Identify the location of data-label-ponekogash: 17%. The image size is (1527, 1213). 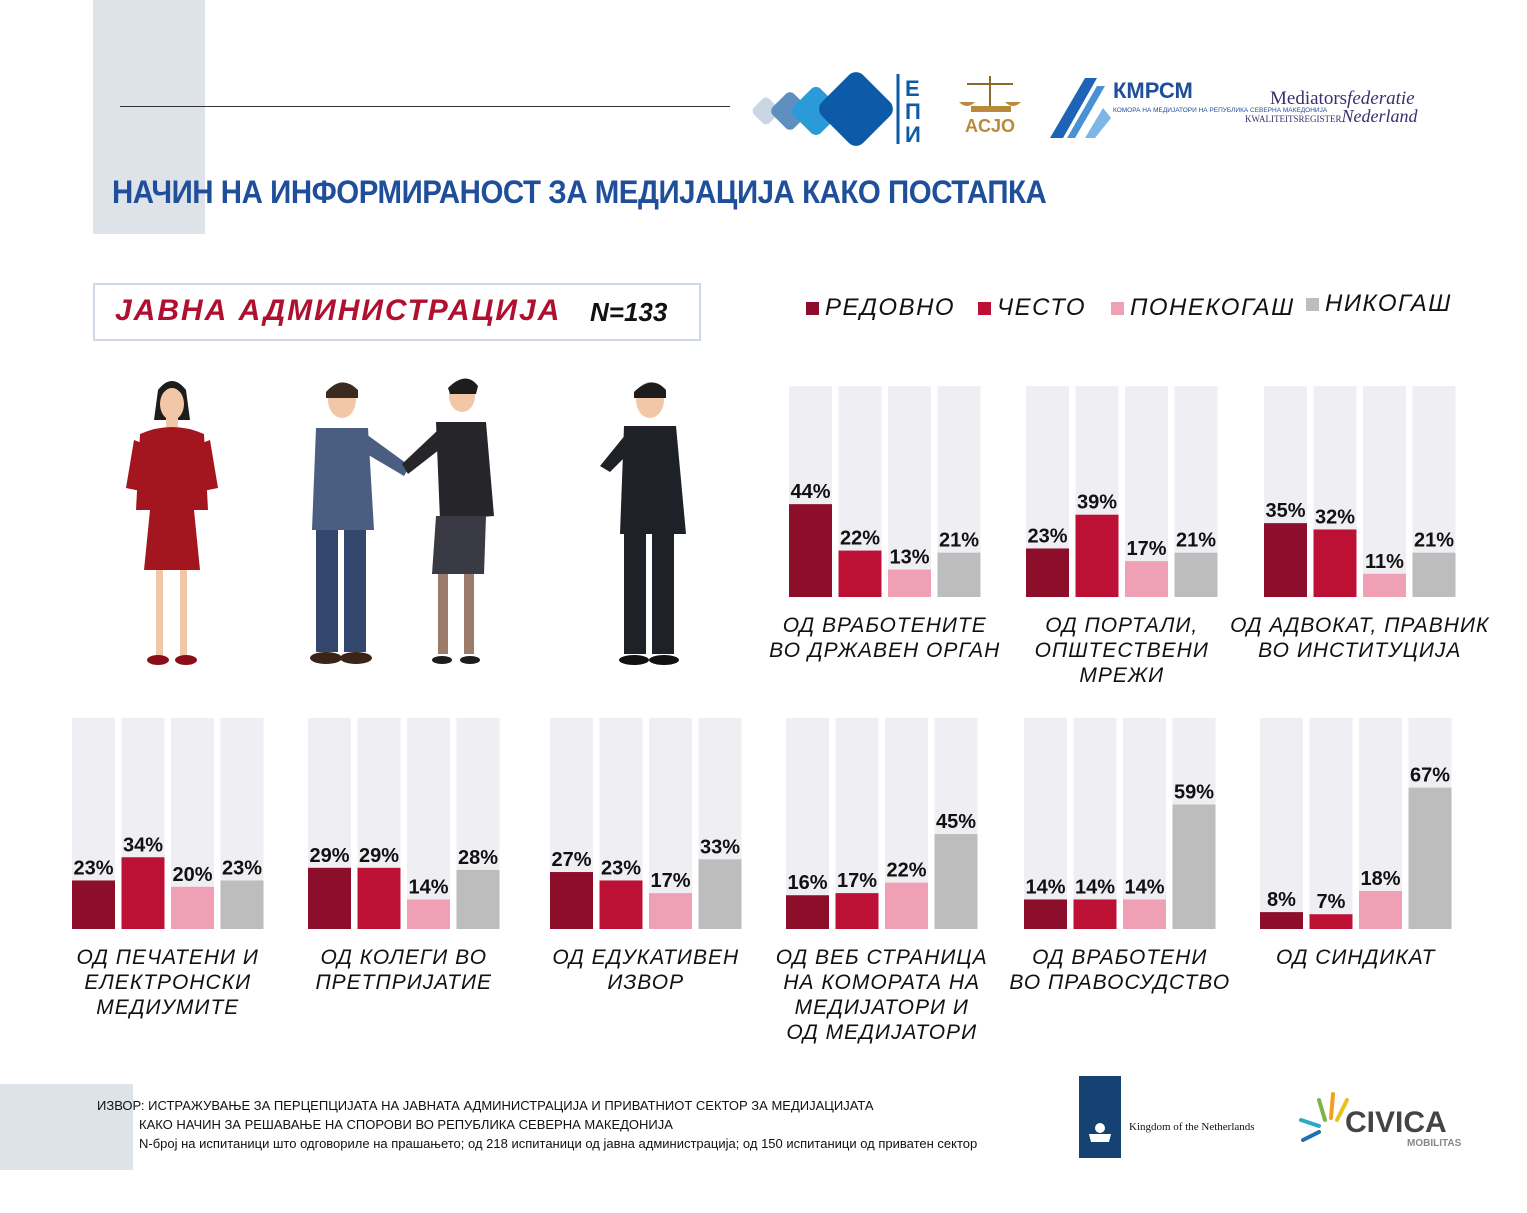
(670, 881).